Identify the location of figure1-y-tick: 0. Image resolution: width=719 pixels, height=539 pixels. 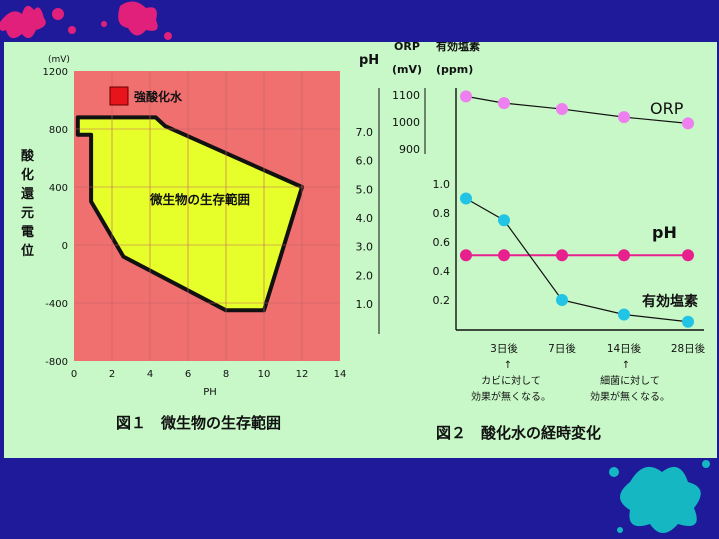
(65, 246).